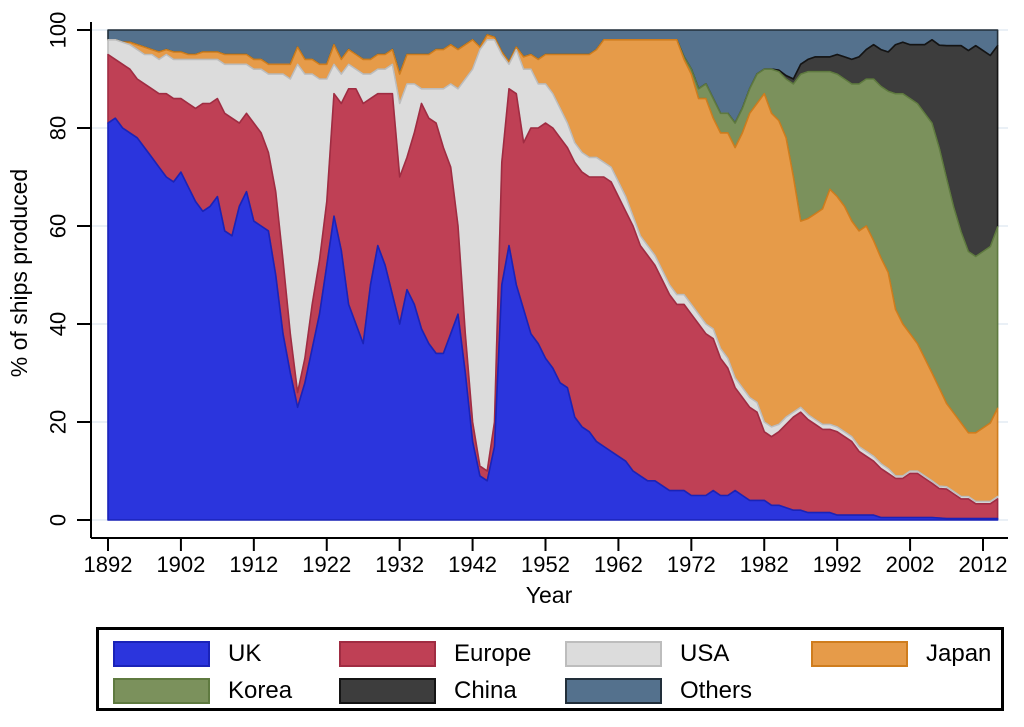  I want to click on legend-label-korea: Korea, so click(260, 690).